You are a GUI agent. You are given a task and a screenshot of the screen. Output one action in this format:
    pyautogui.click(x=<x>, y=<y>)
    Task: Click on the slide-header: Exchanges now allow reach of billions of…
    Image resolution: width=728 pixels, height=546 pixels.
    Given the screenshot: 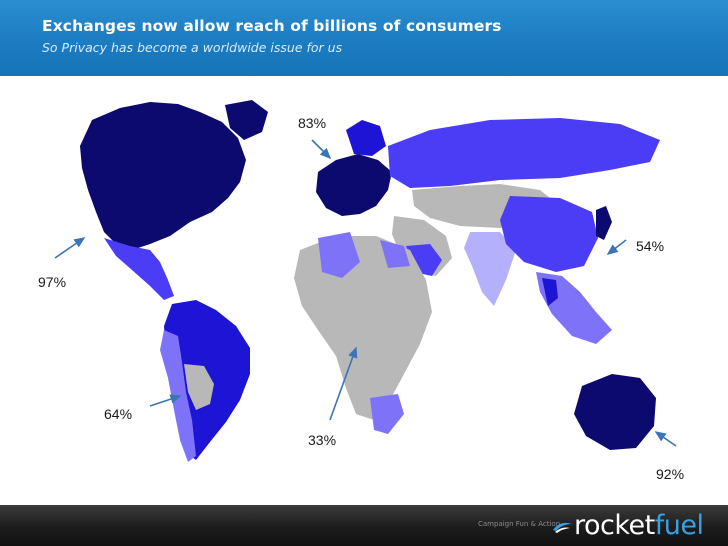 What is the action you would take?
    pyautogui.click(x=364, y=38)
    